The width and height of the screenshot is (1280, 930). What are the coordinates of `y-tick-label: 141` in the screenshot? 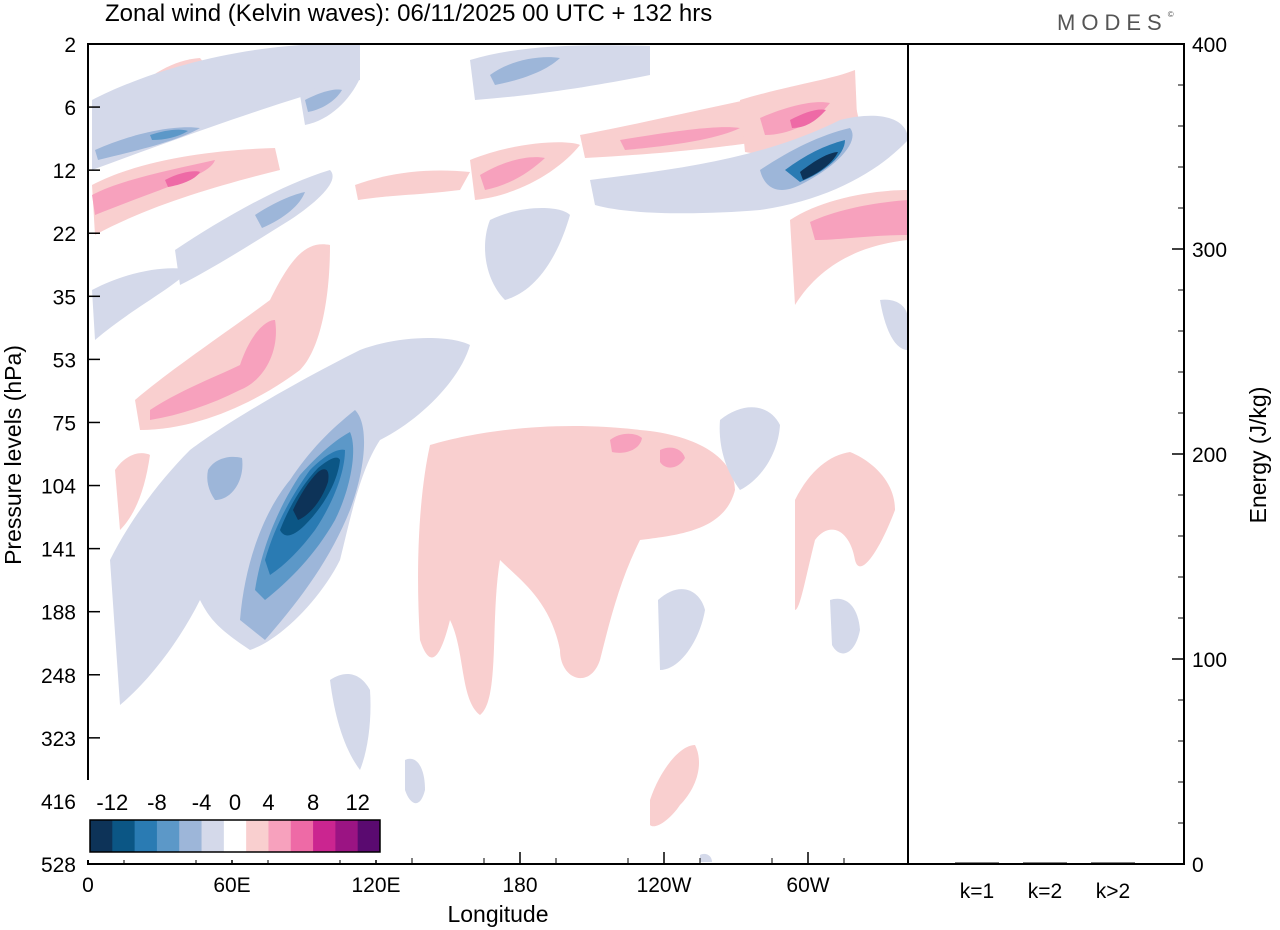 It's located at (58, 550).